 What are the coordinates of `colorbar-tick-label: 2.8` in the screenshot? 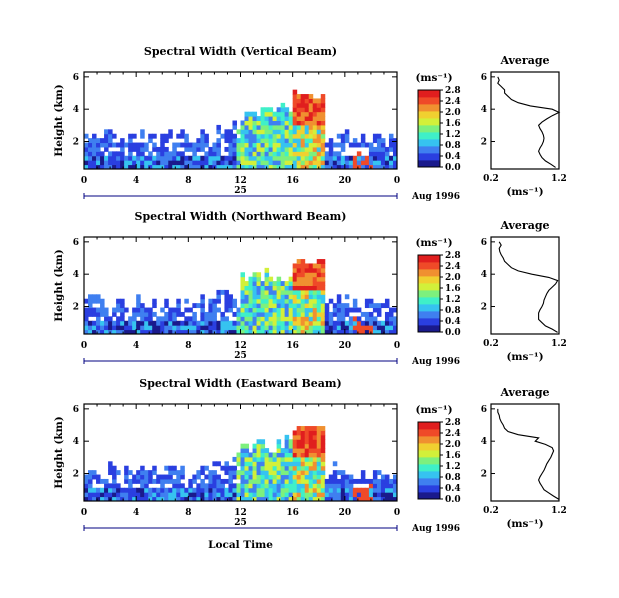 It's located at (453, 423).